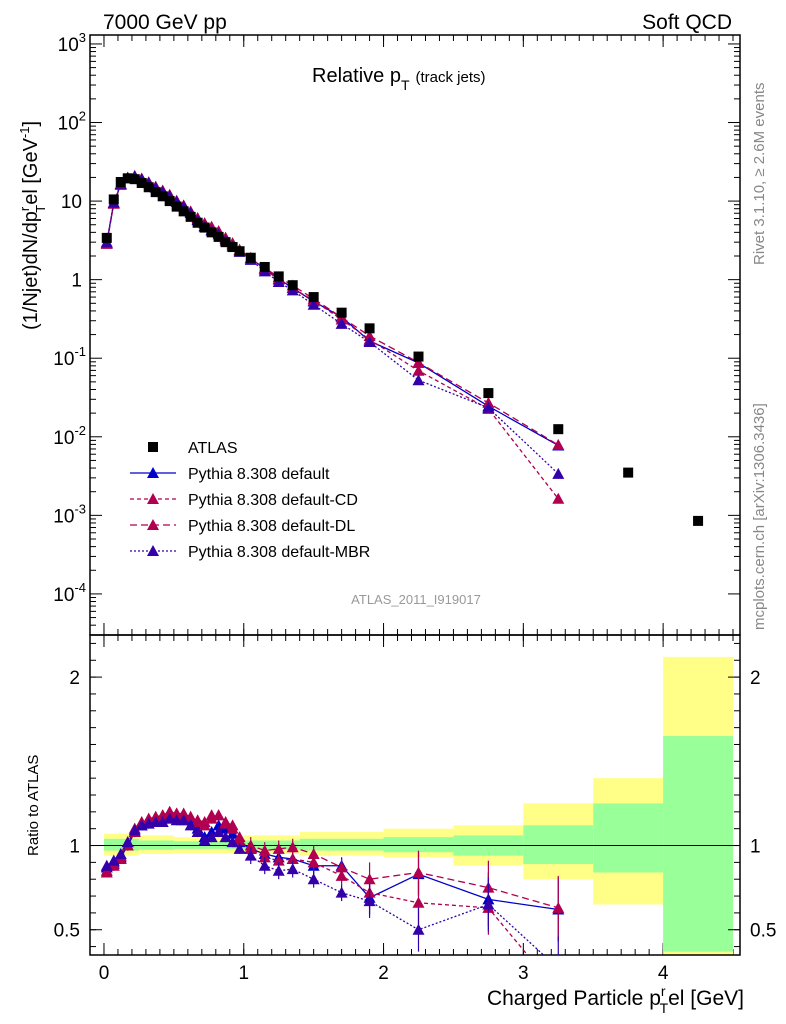 The width and height of the screenshot is (786, 1024). Describe the element at coordinates (332, 880) in the screenshot. I see `ratio-series` at that location.